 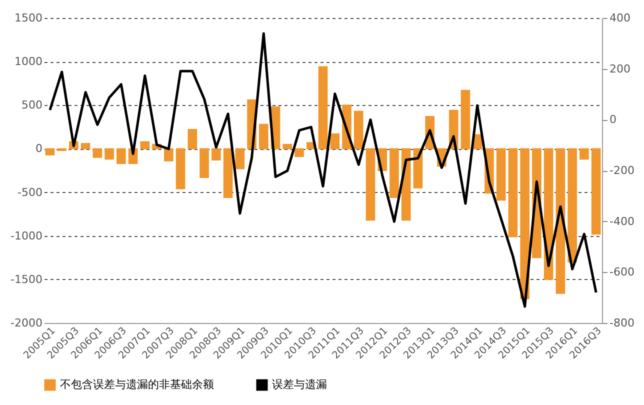 I want to click on y-tick-label: -1500, so click(x=26, y=279).